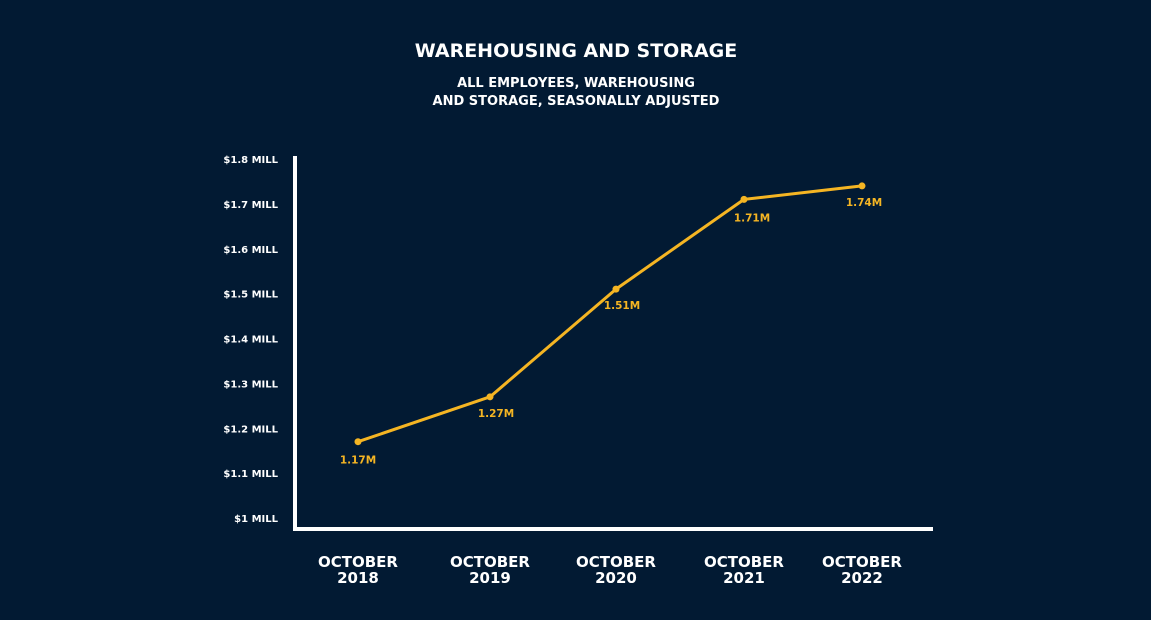  What do you see at coordinates (576, 51) in the screenshot?
I see `chart-title: WAREHOUSING AND STORAGE` at bounding box center [576, 51].